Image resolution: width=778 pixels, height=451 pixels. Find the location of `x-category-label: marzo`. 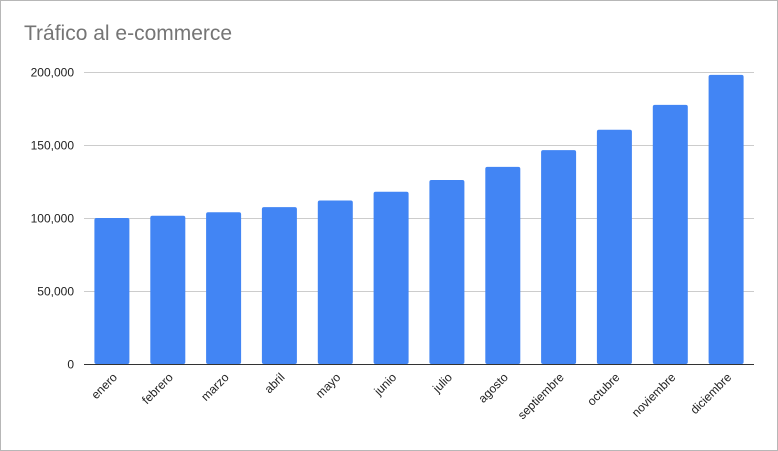

x-category-label: marzo is located at coordinates (215, 387).